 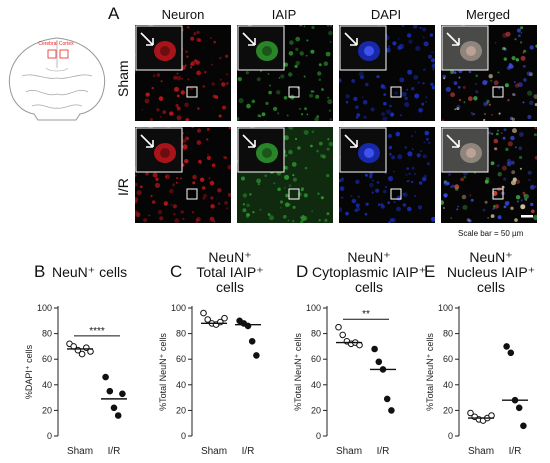 I want to click on roi-box-left, so click(x=52, y=54).